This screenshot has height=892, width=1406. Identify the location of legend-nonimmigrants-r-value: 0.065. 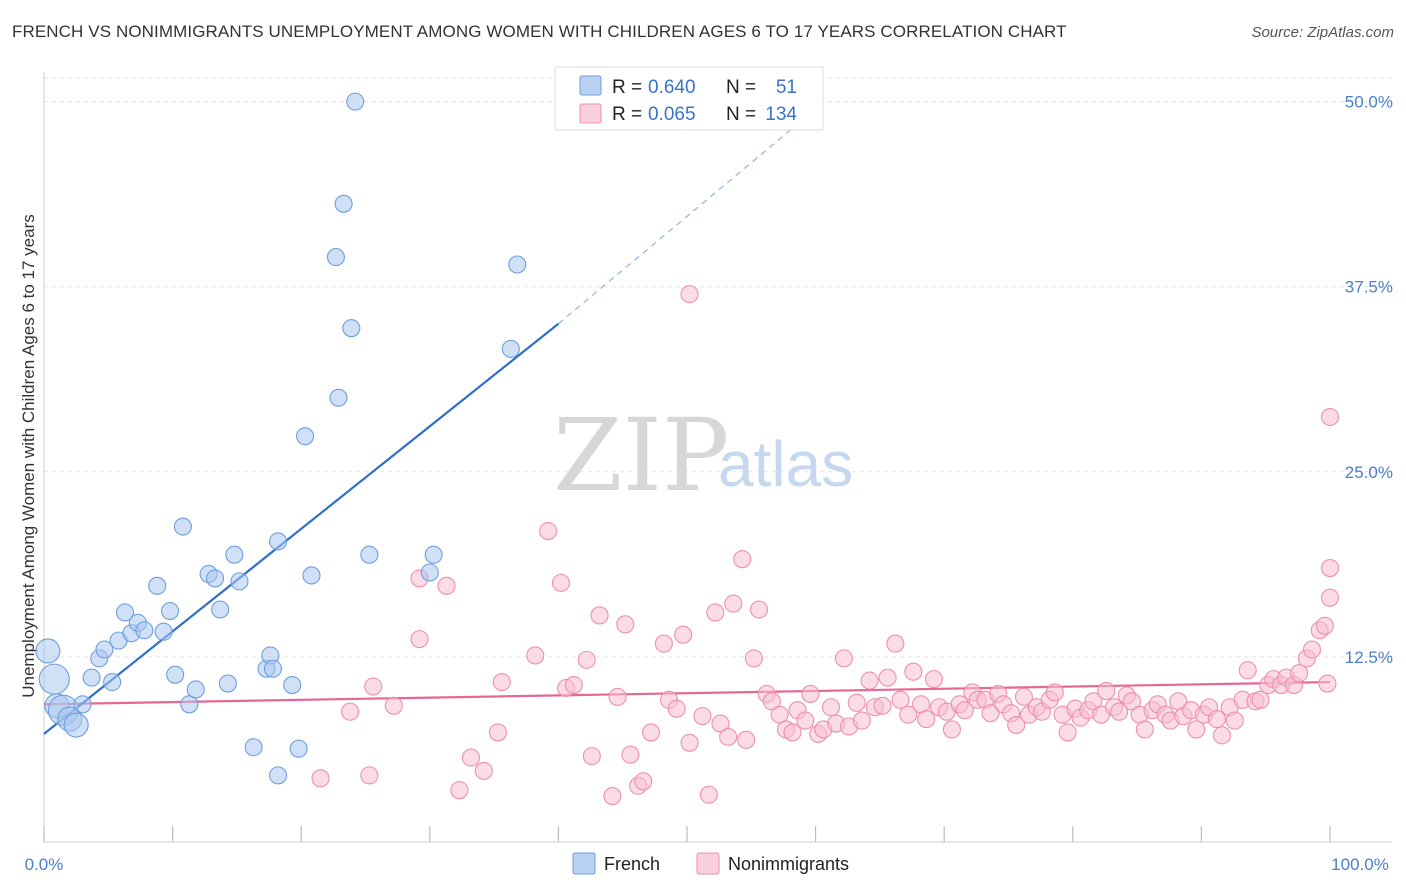
(672, 114).